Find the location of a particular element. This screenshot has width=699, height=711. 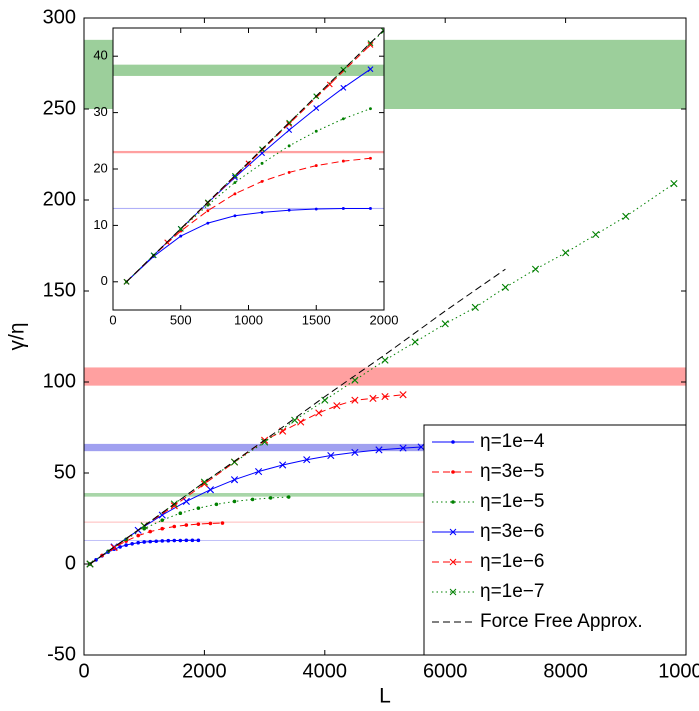

y-tick-label: -50 is located at coordinates (61, 654).